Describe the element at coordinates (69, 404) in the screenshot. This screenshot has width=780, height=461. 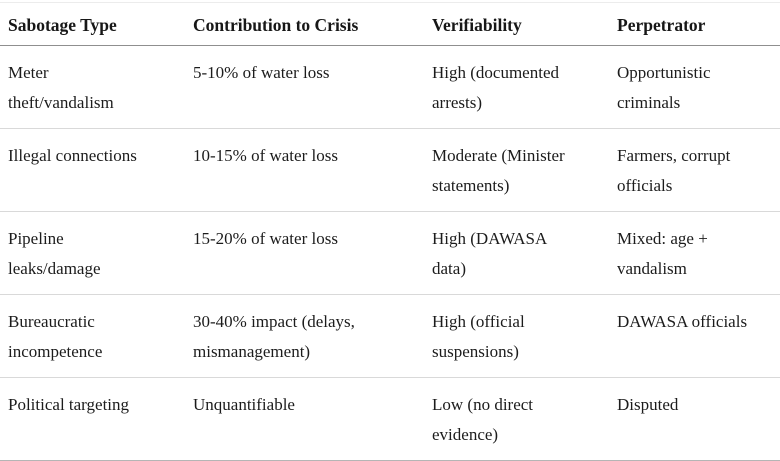
I see `cell-sabotage-type: Political targeting` at that location.